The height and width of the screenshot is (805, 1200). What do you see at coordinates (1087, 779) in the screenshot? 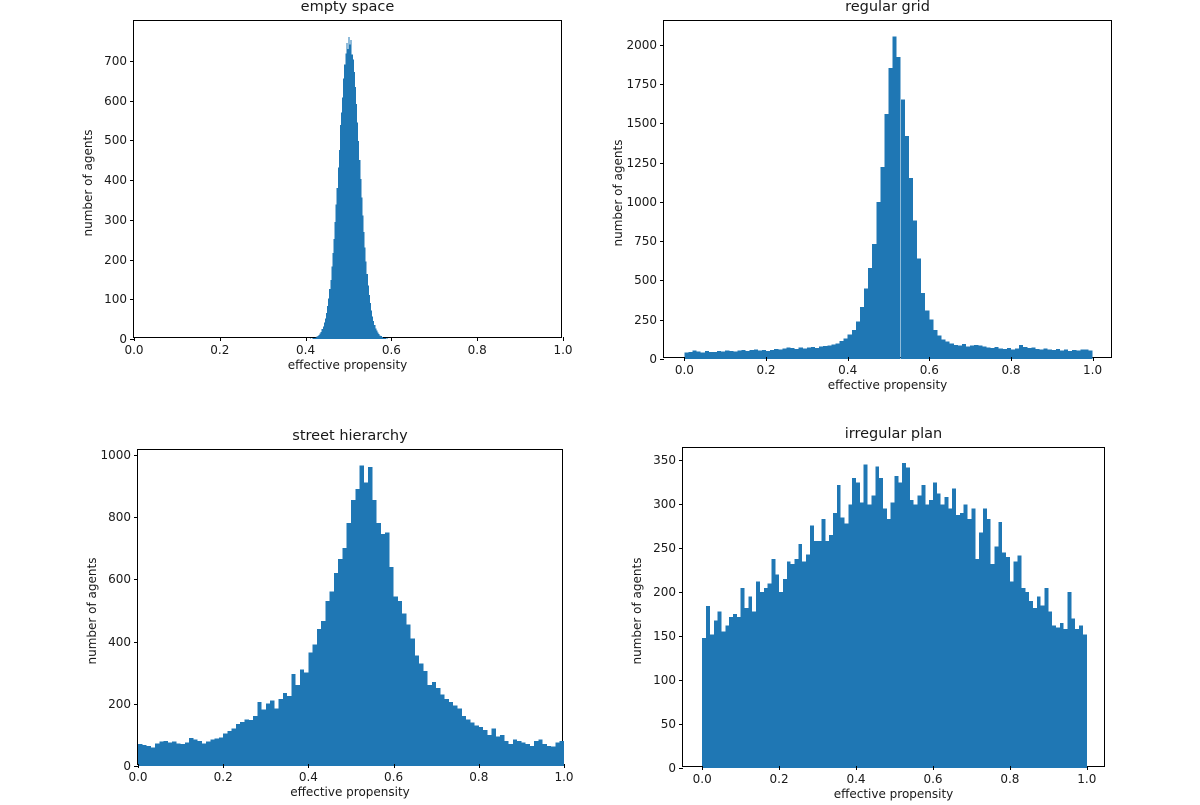
I see `x-tick-label: 1.0` at bounding box center [1087, 779].